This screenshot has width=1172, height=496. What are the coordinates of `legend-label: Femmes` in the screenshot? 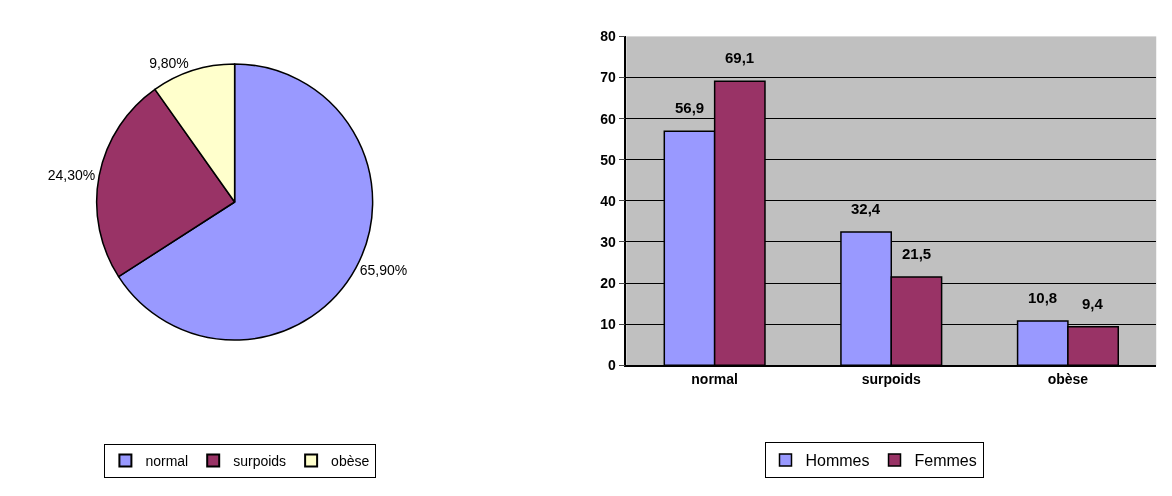 It's located at (945, 461).